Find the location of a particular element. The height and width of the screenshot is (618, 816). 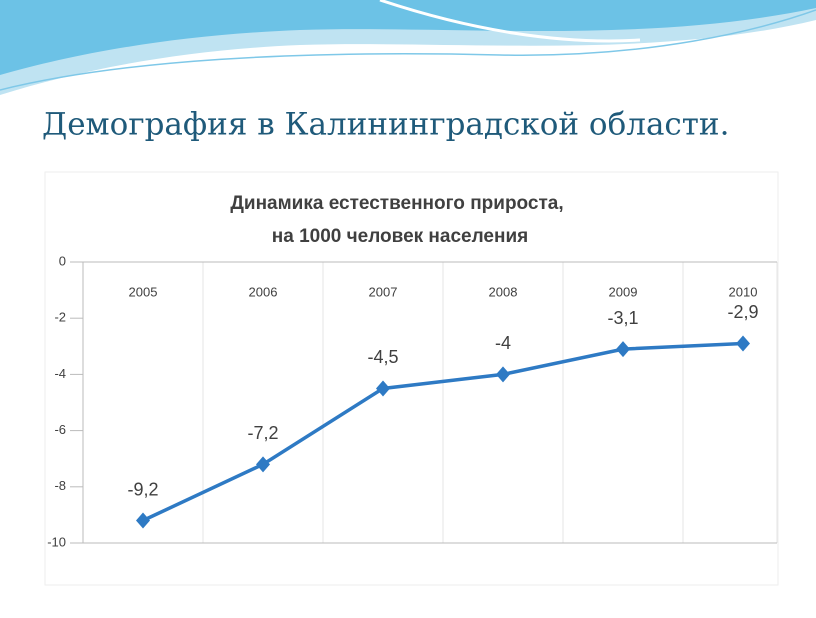

y-tick-label: 0 is located at coordinates (62, 260).